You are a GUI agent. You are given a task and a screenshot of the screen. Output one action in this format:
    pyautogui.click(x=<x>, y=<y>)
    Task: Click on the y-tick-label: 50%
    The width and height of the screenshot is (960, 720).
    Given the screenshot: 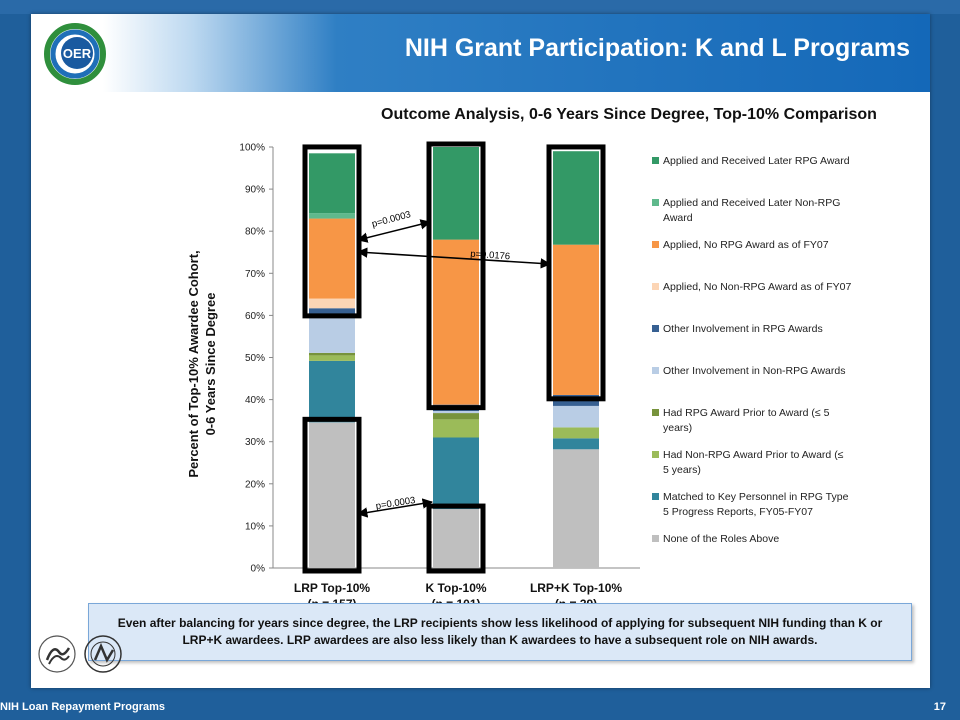 What is the action you would take?
    pyautogui.click(x=255, y=358)
    